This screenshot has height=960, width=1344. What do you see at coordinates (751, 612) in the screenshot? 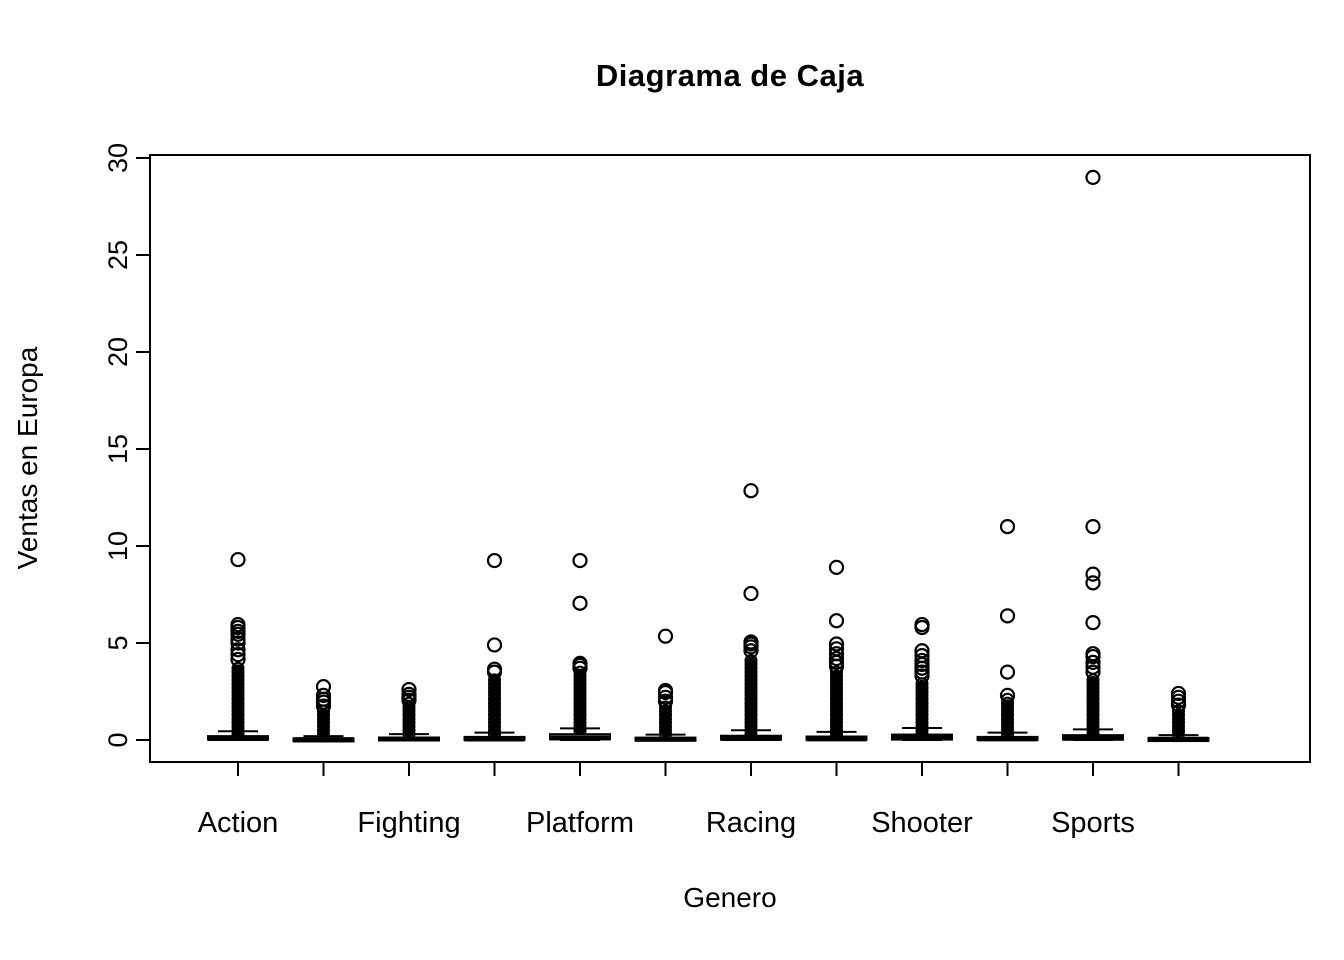
I see `boxplot-group-racing` at bounding box center [751, 612].